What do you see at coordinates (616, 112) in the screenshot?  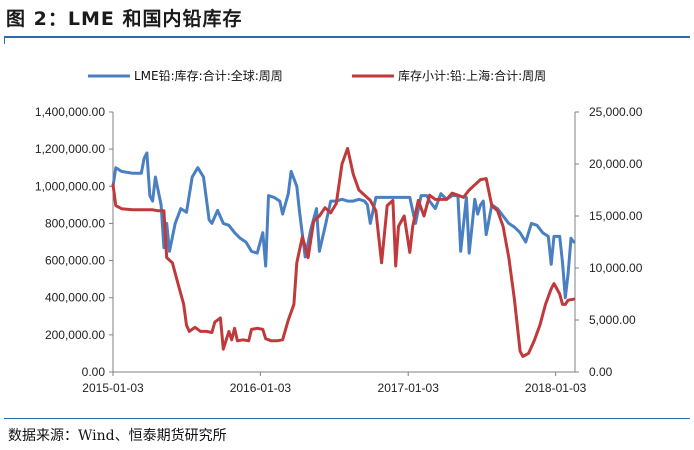 I see `y-right-tick-label: 25,000.00` at bounding box center [616, 112].